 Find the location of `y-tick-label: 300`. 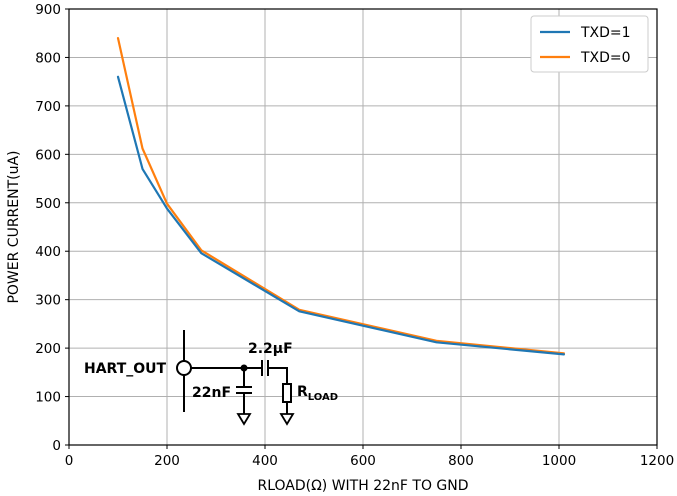

y-tick-label: 300 is located at coordinates (48, 301).